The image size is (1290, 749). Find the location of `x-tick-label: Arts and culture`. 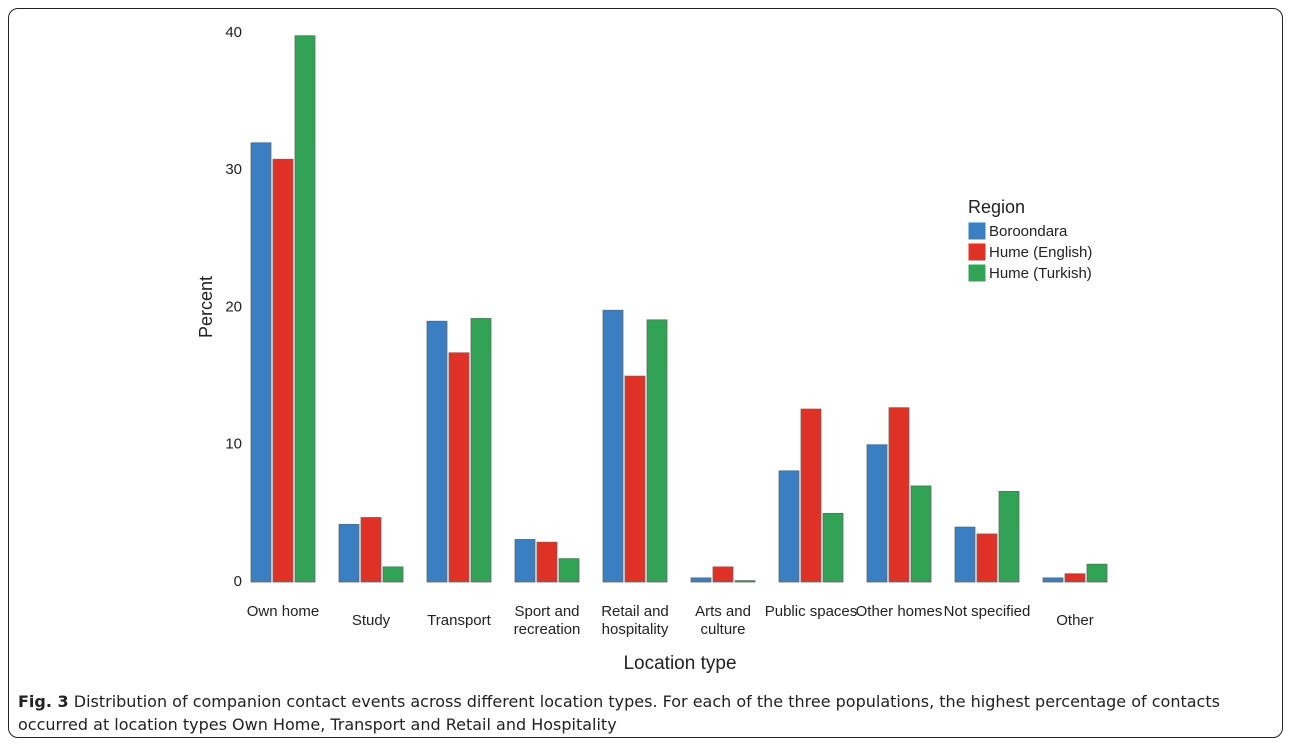

x-tick-label: Arts and culture is located at coordinates (723, 620).